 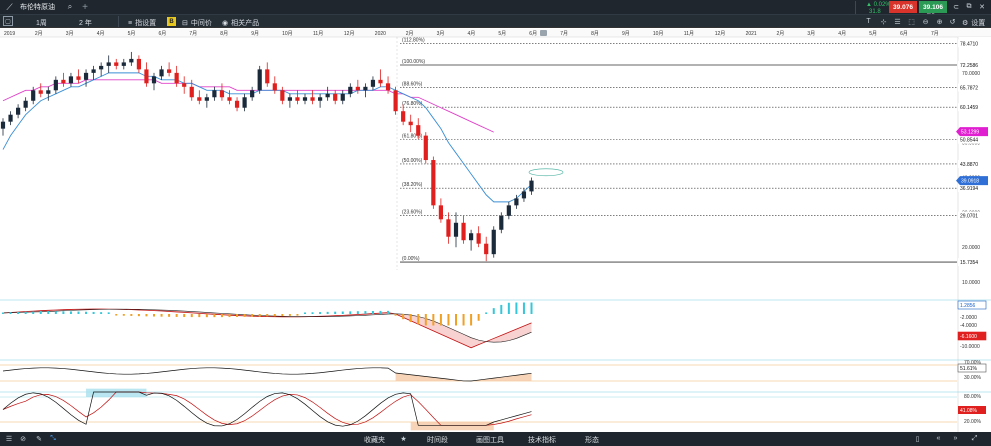 What do you see at coordinates (917, 439) in the screenshot?
I see `mobile-icon: ▯` at bounding box center [917, 439].